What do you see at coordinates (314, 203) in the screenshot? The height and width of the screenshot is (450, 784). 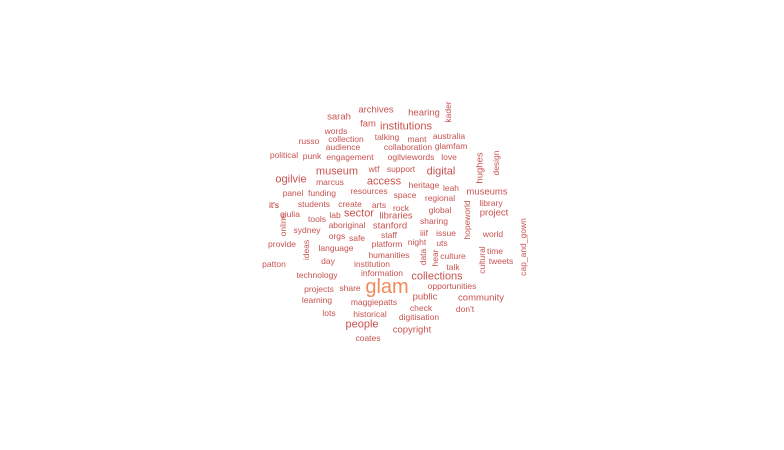 I see `word-students: students` at bounding box center [314, 203].